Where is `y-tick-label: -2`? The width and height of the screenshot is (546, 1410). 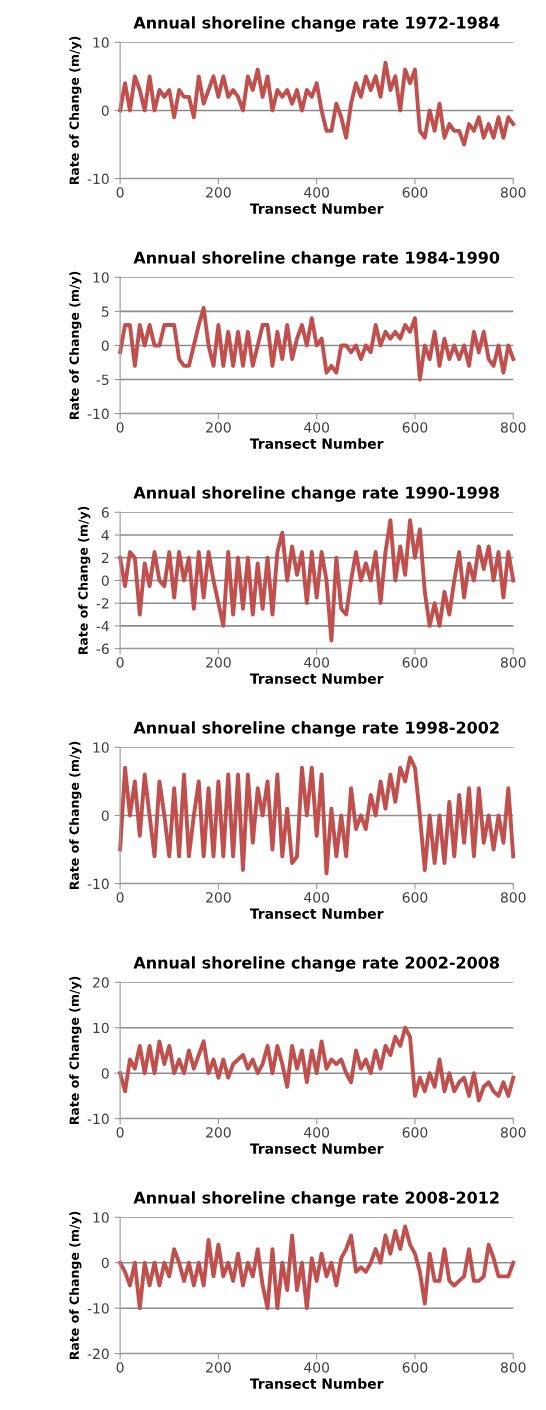 y-tick-label: -2 is located at coordinates (102, 603).